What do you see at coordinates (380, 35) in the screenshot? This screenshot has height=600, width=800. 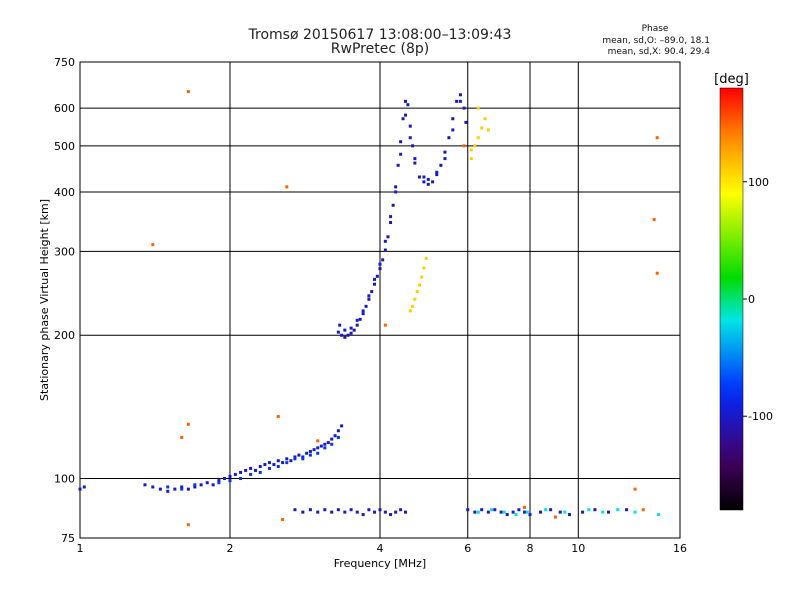 I see `chart-title: Tromsø 20150617 13:08:00–13:09:43` at bounding box center [380, 35].